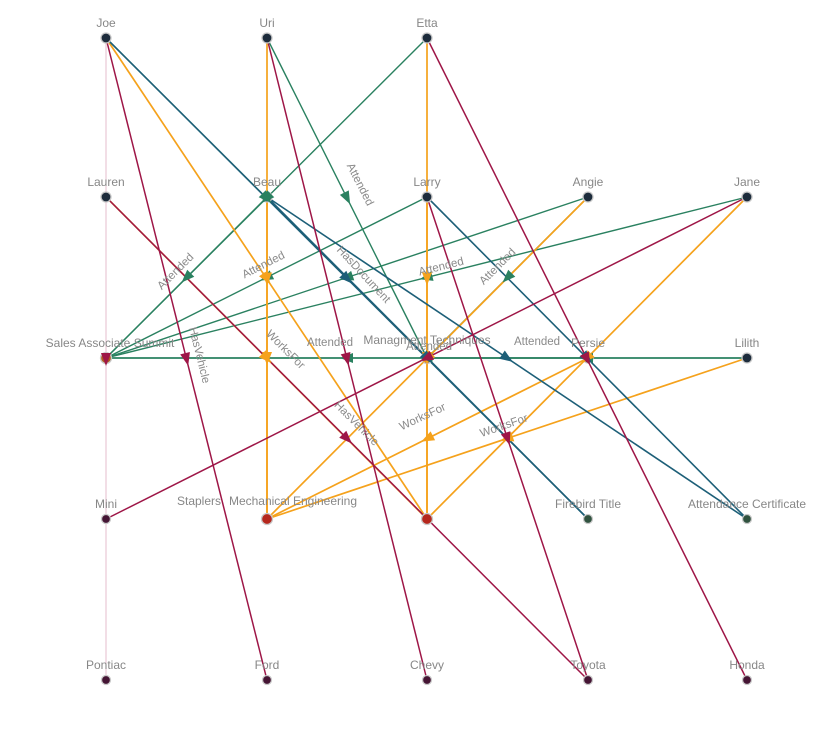 This screenshot has width=839, height=733. What do you see at coordinates (106, 23) in the screenshot?
I see `node-label-joe: Joe` at bounding box center [106, 23].